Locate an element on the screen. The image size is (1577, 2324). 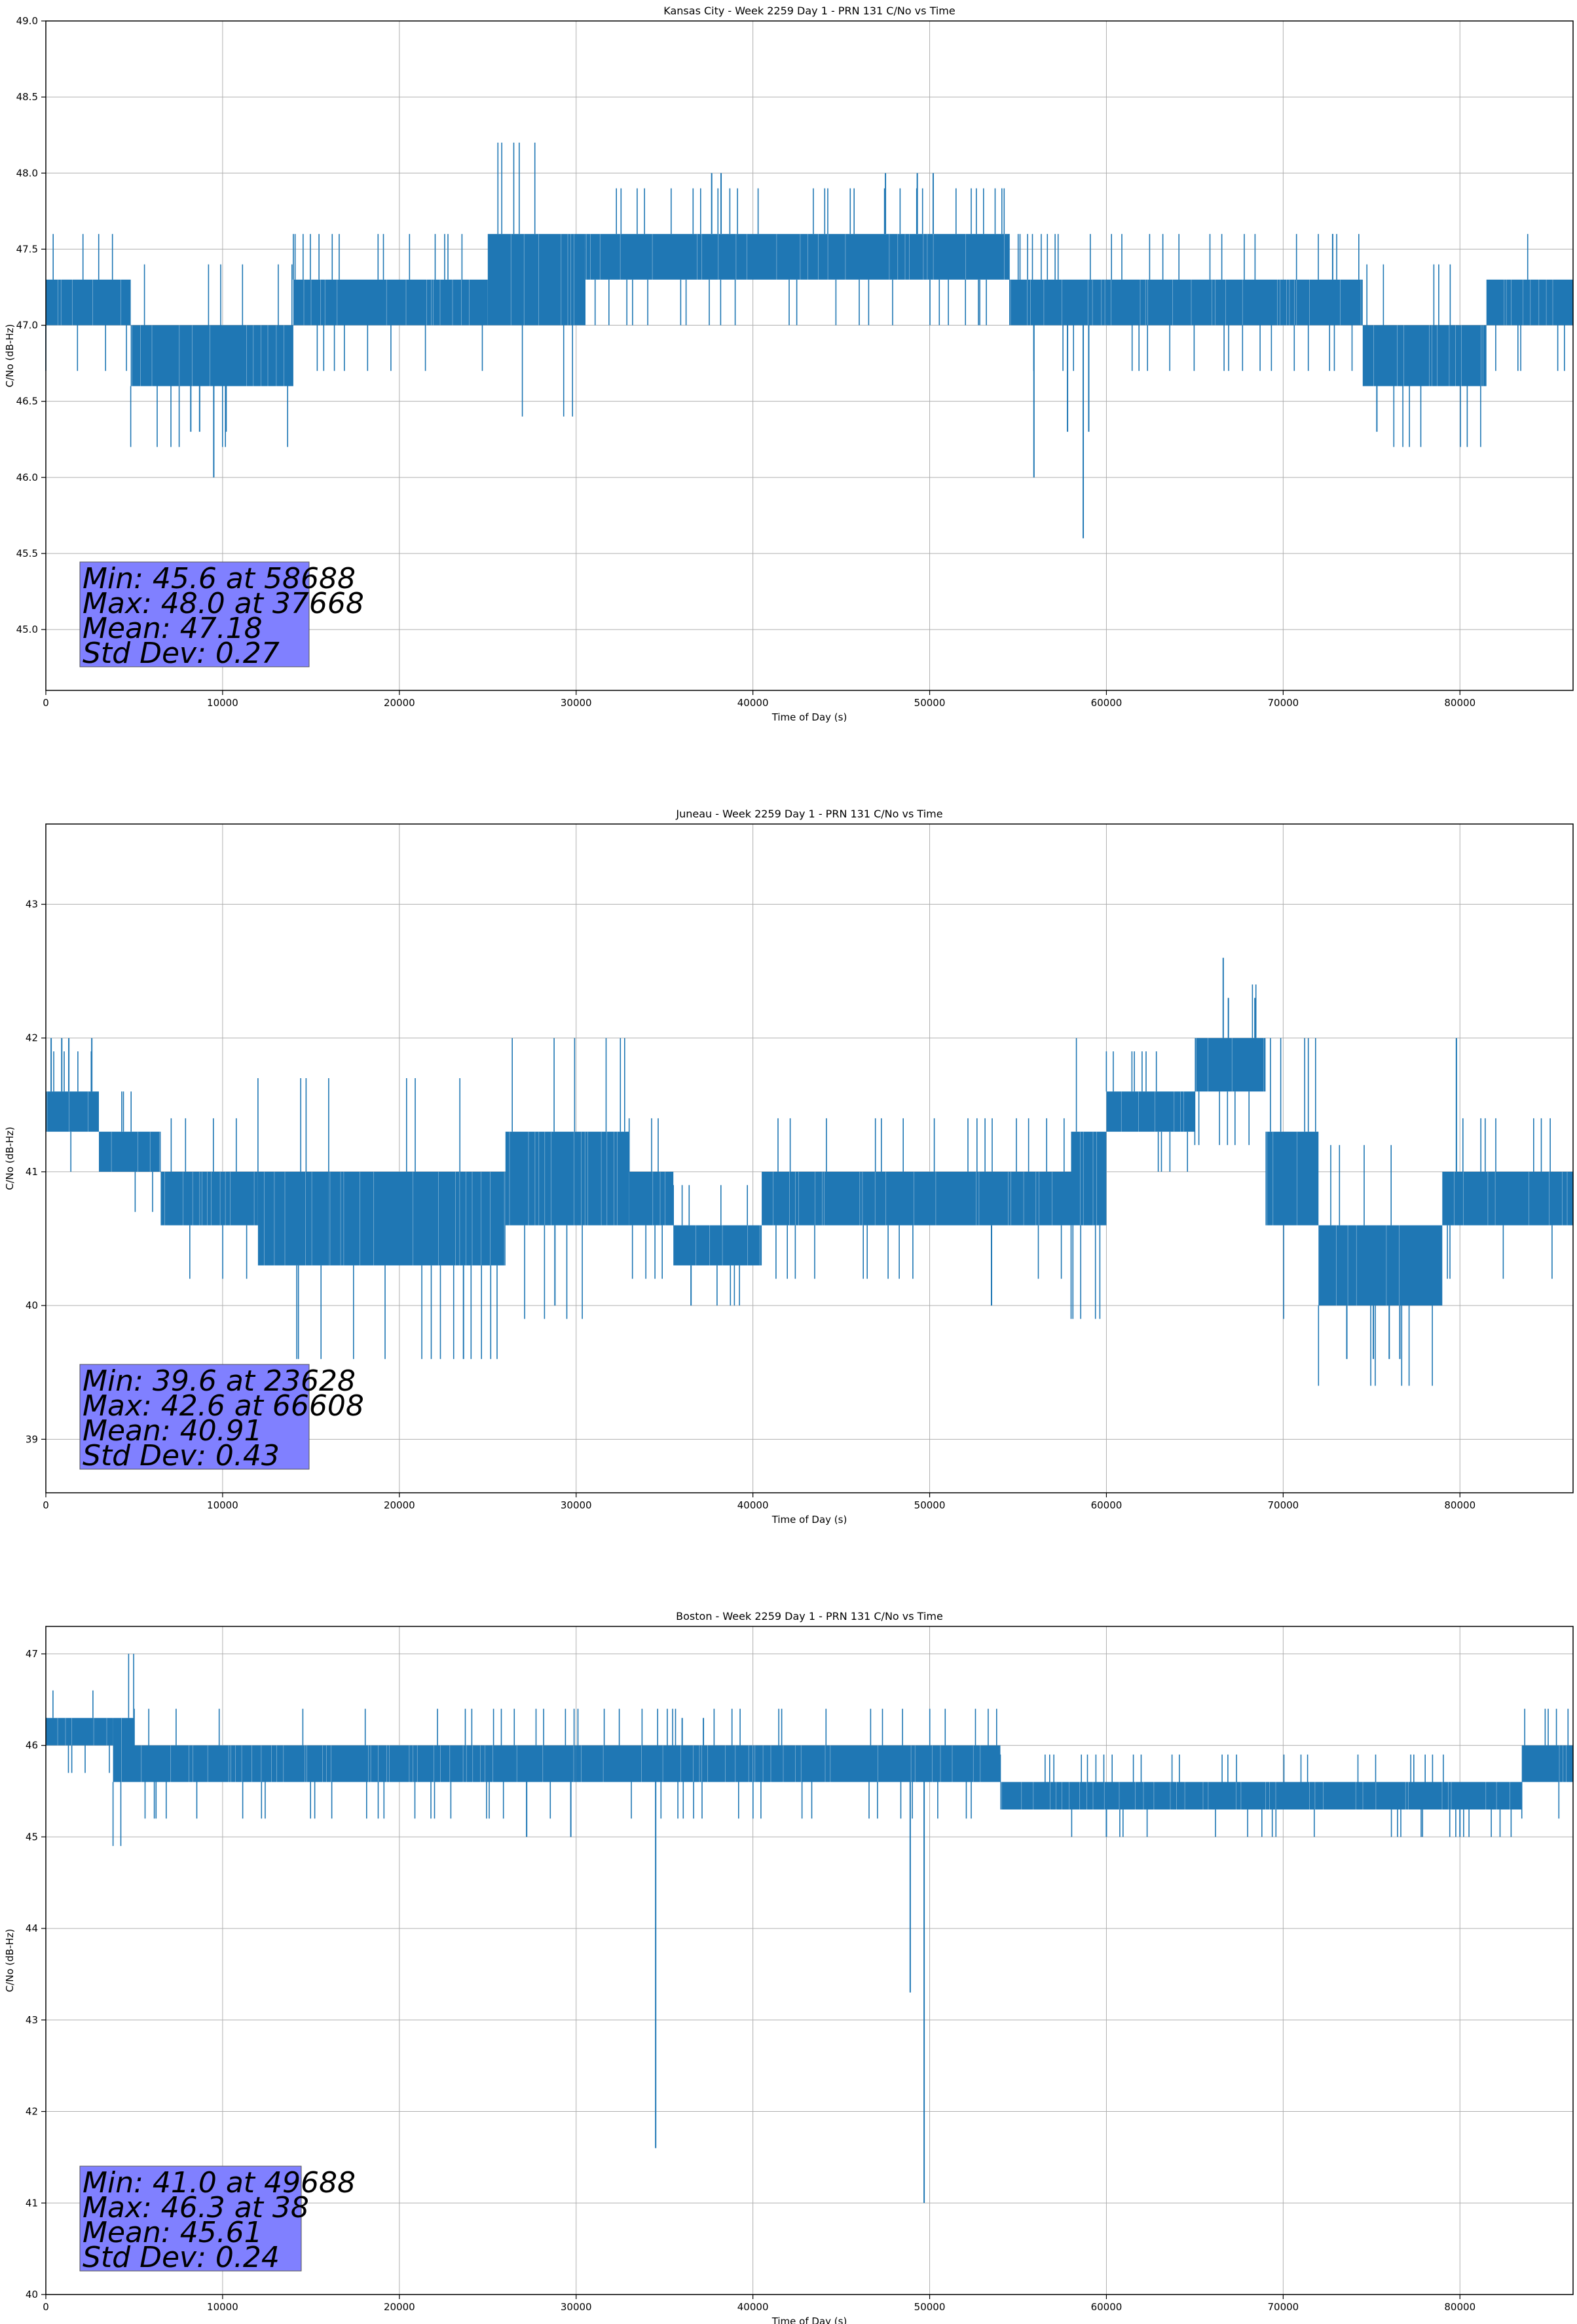
y-tick-label: 48.0 is located at coordinates (27, 173).